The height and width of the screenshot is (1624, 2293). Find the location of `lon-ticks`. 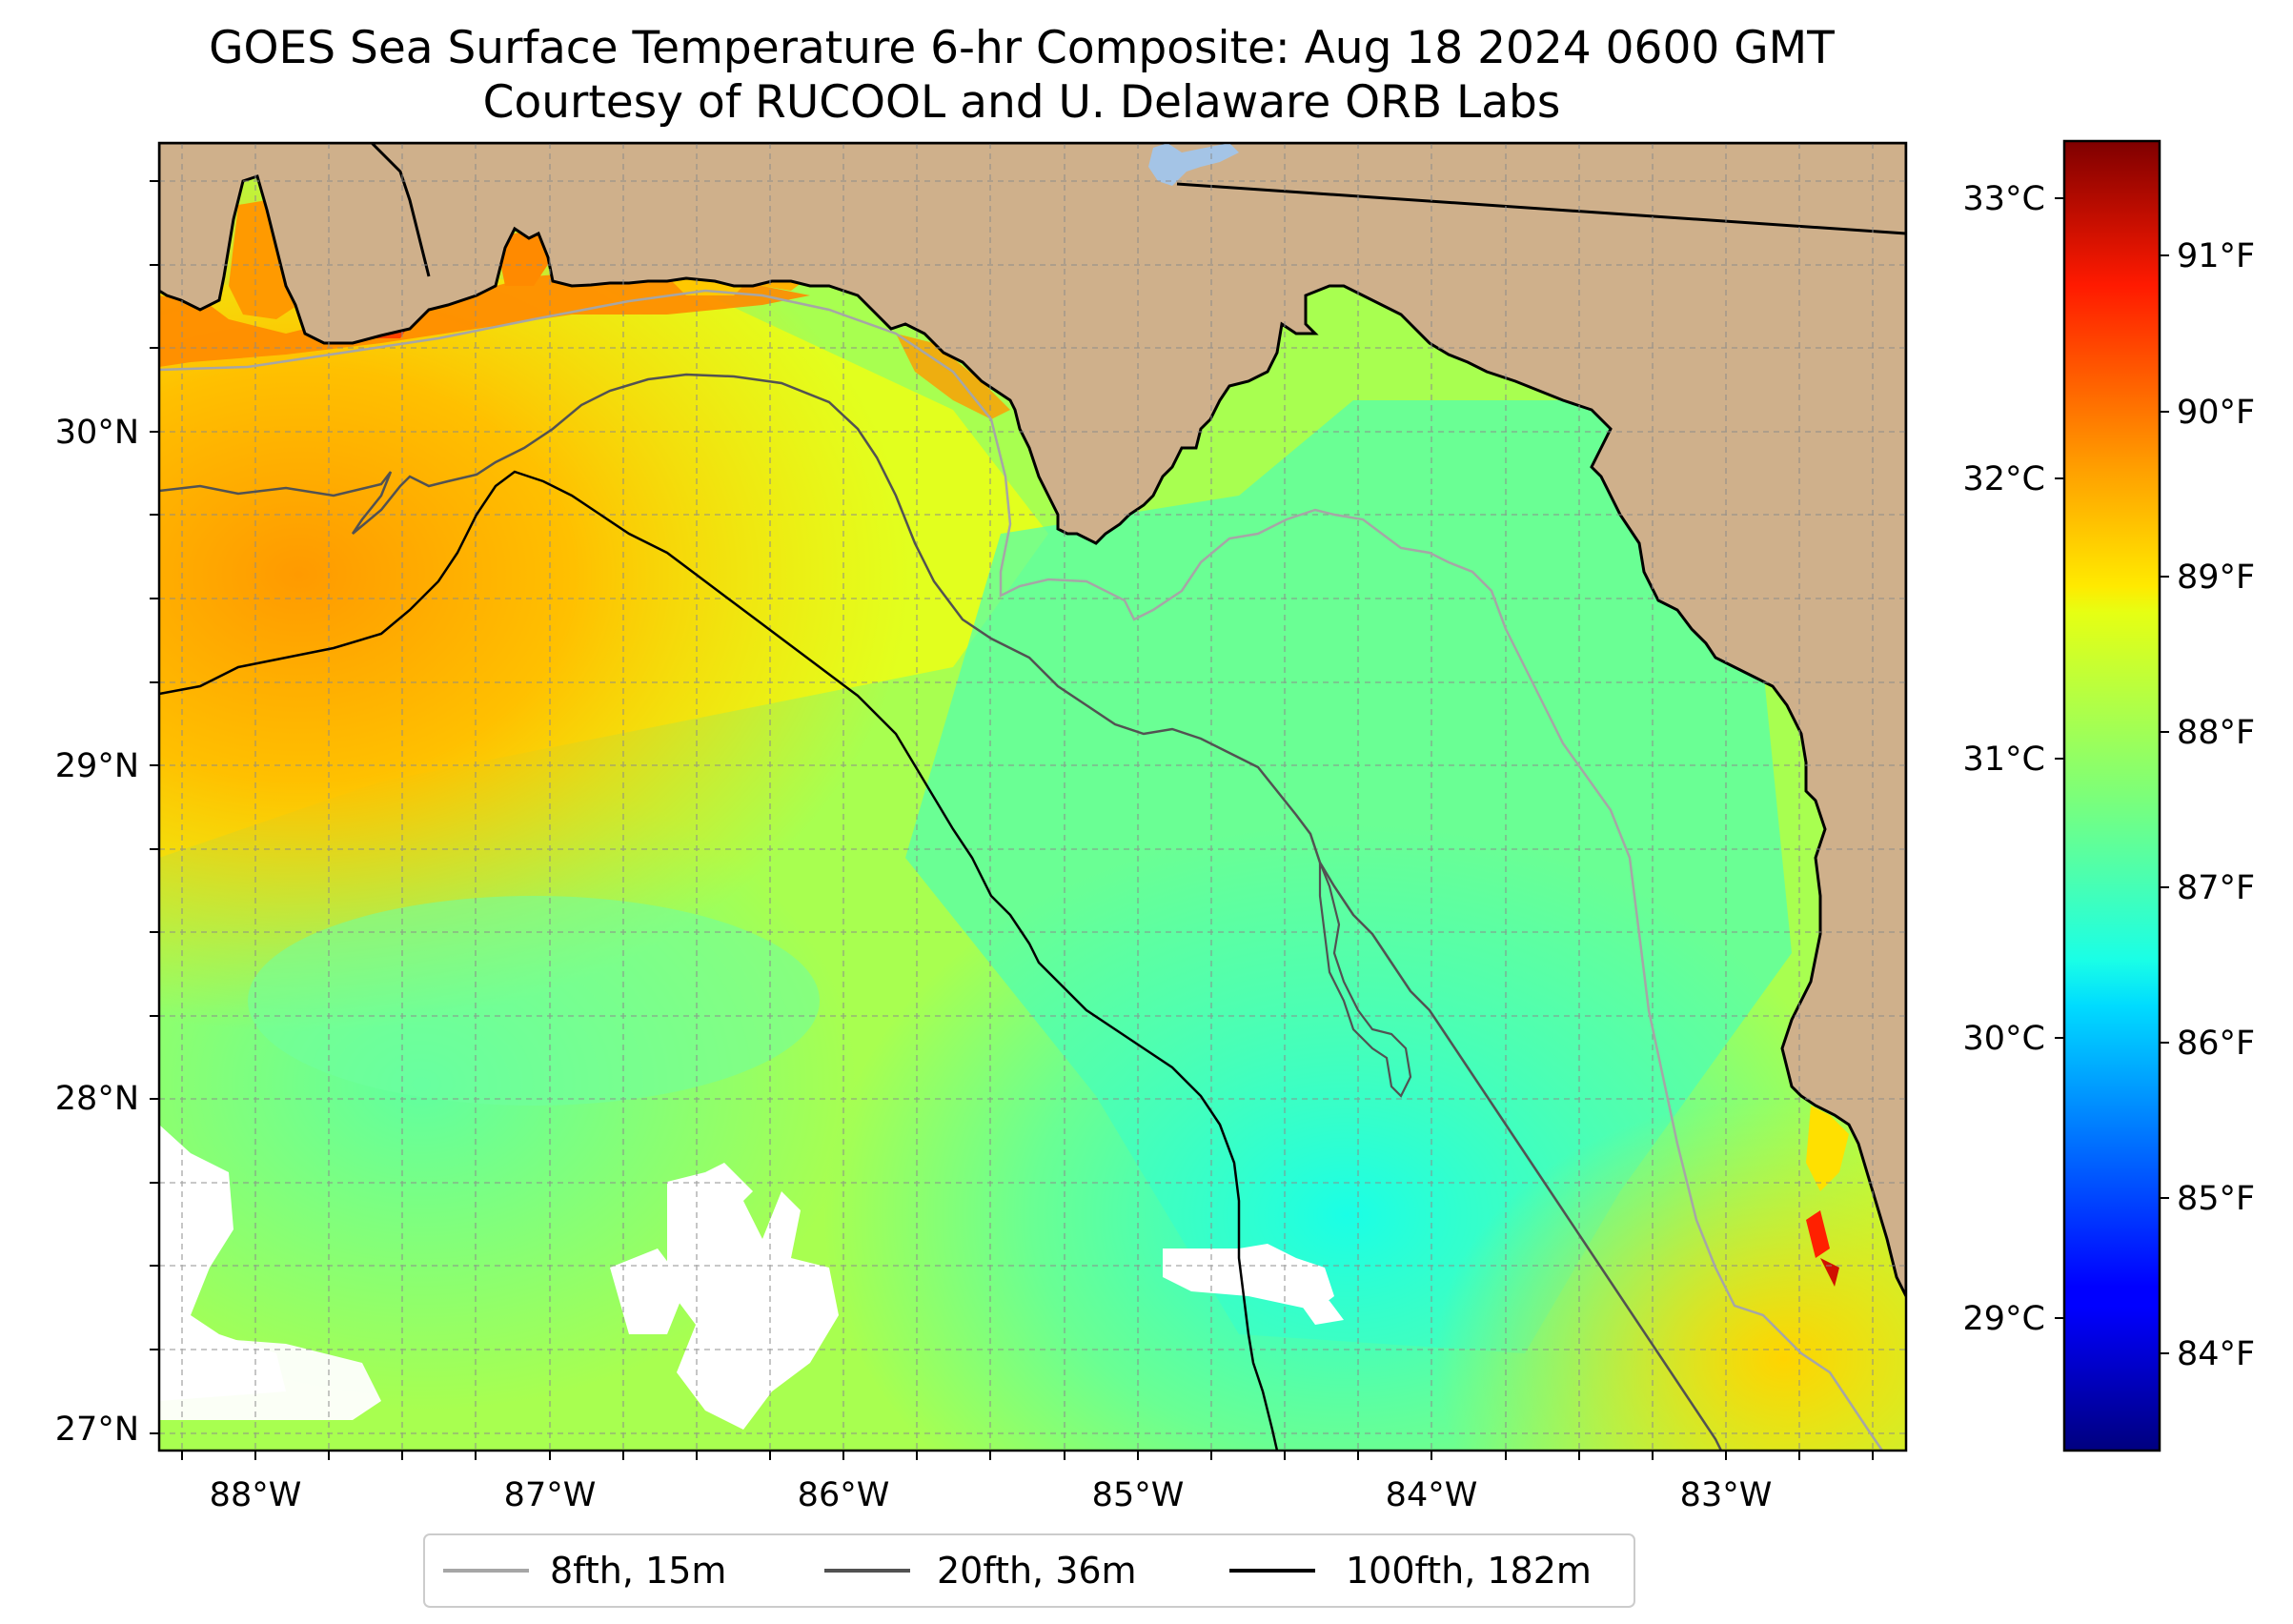

lon-ticks is located at coordinates (1027, 1455).